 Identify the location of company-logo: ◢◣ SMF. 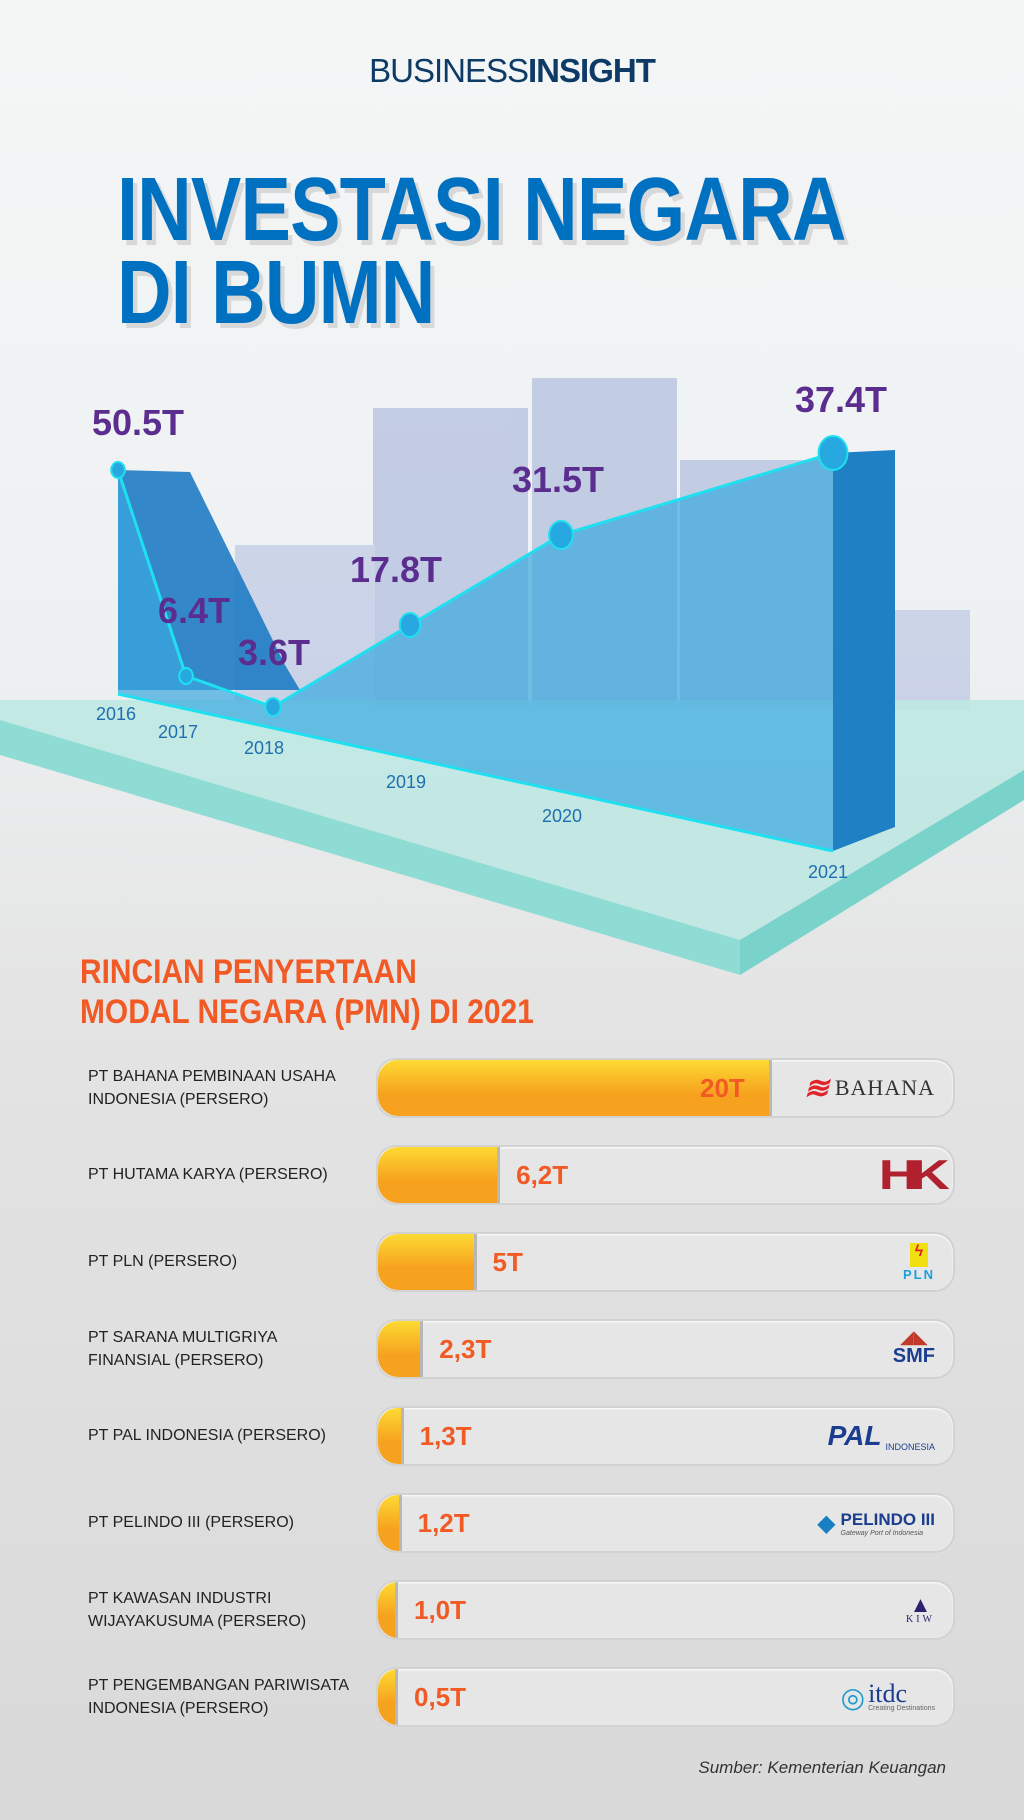
(914, 1349).